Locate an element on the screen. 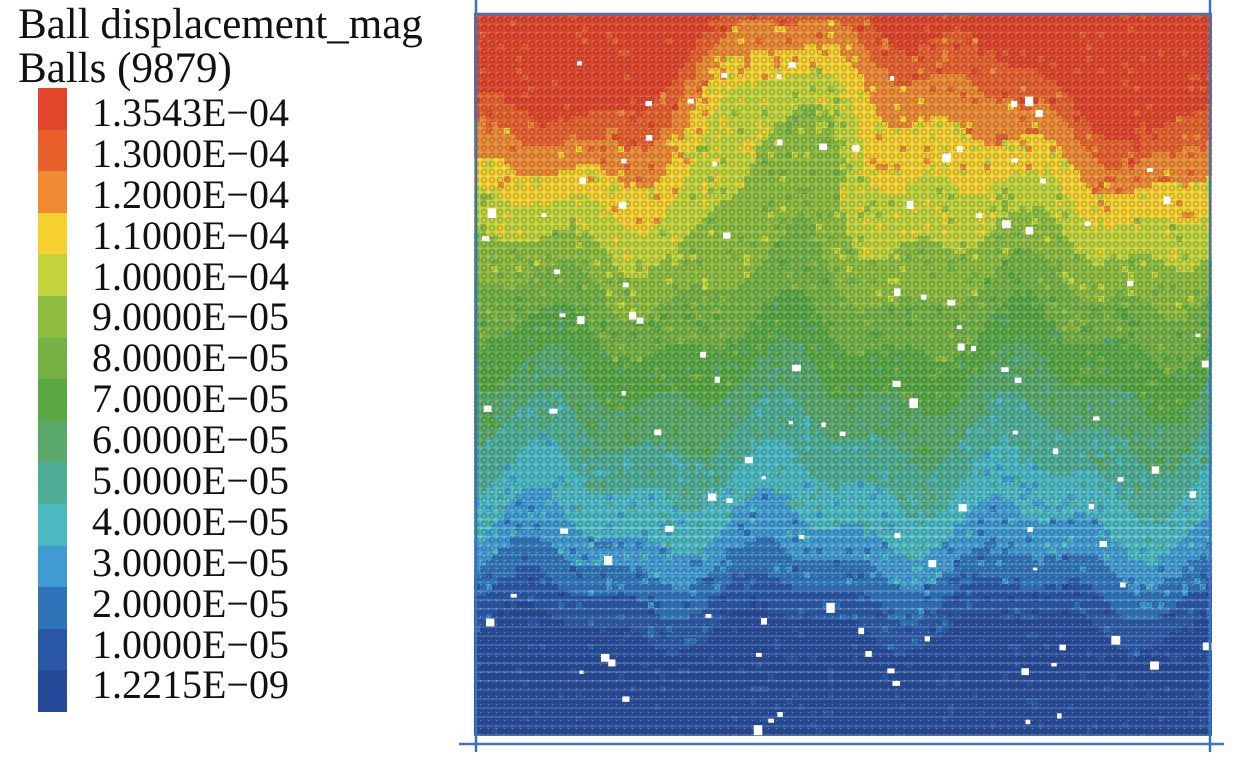  legend-title-count: Balls (9879) is located at coordinates (125, 68).